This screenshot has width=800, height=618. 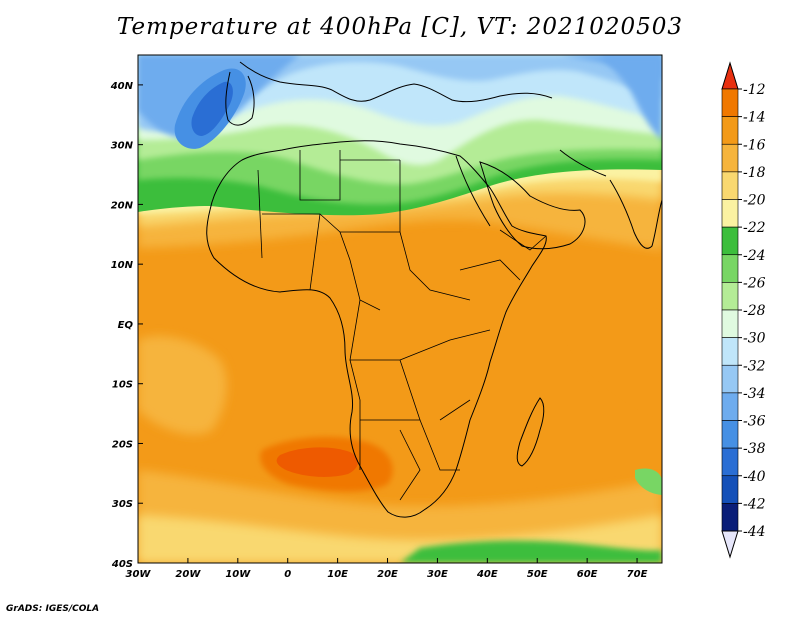 I want to click on arabia-coast, so click(x=532, y=205).